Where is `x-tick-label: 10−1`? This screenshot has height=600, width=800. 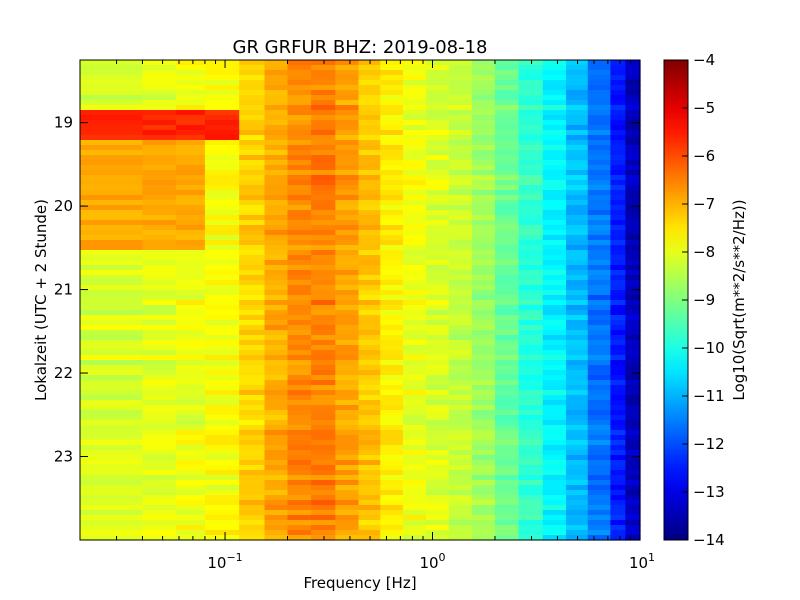 x-tick-label: 10−1 is located at coordinates (224, 561).